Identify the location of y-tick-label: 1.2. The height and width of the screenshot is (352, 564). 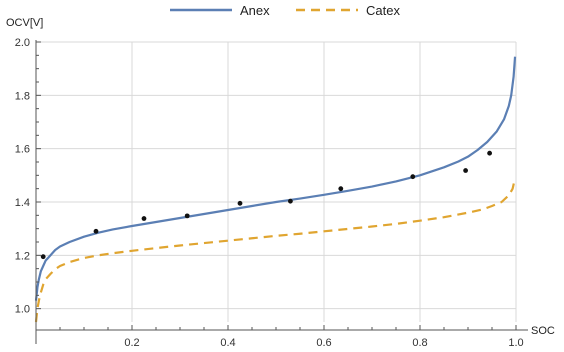
(22, 256).